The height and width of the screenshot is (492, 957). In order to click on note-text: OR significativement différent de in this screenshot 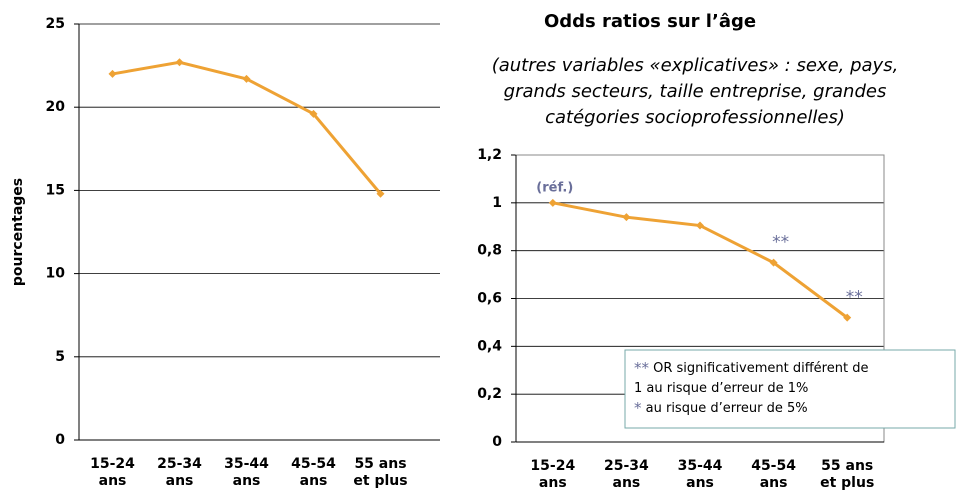, I will do `click(758, 368)`.